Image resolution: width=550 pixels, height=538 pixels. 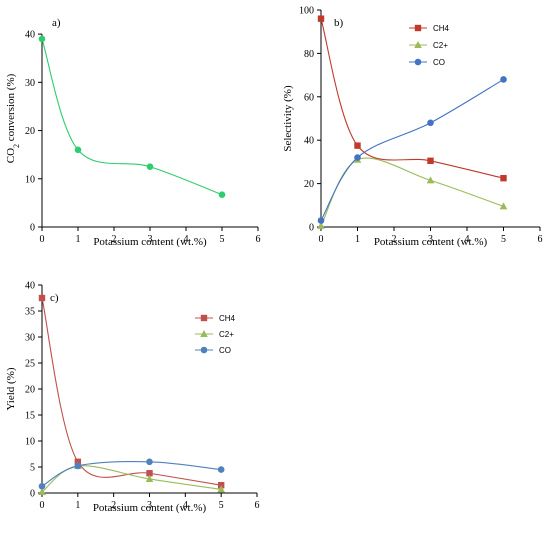 I want to click on y-tick-label: 35, so click(x=30, y=312).